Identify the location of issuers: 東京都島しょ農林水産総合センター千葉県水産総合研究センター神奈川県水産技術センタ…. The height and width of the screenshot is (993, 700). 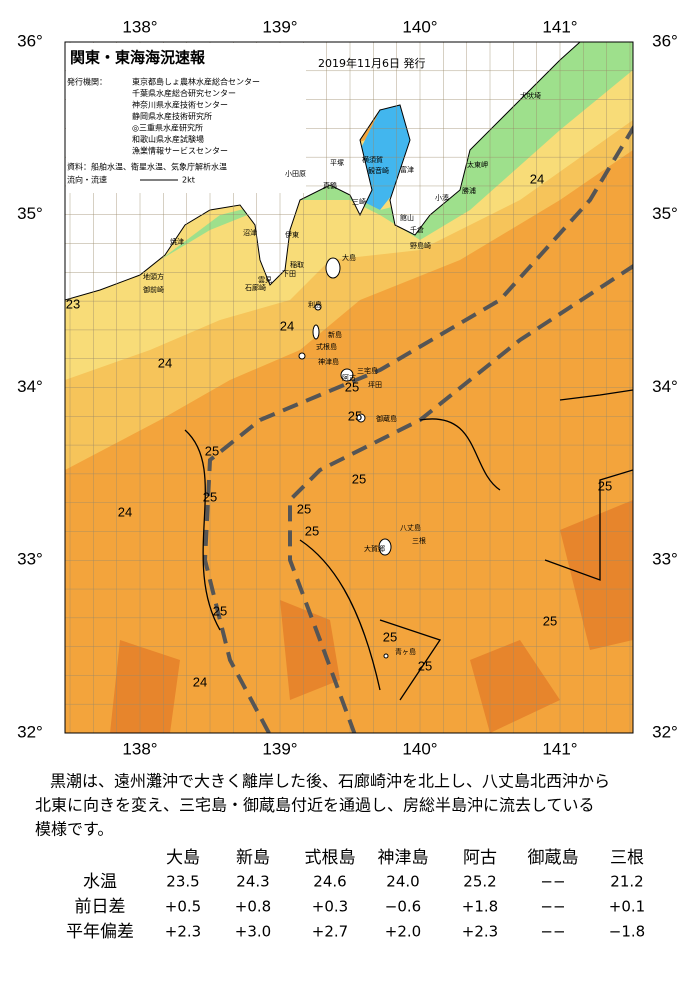
(196, 116).